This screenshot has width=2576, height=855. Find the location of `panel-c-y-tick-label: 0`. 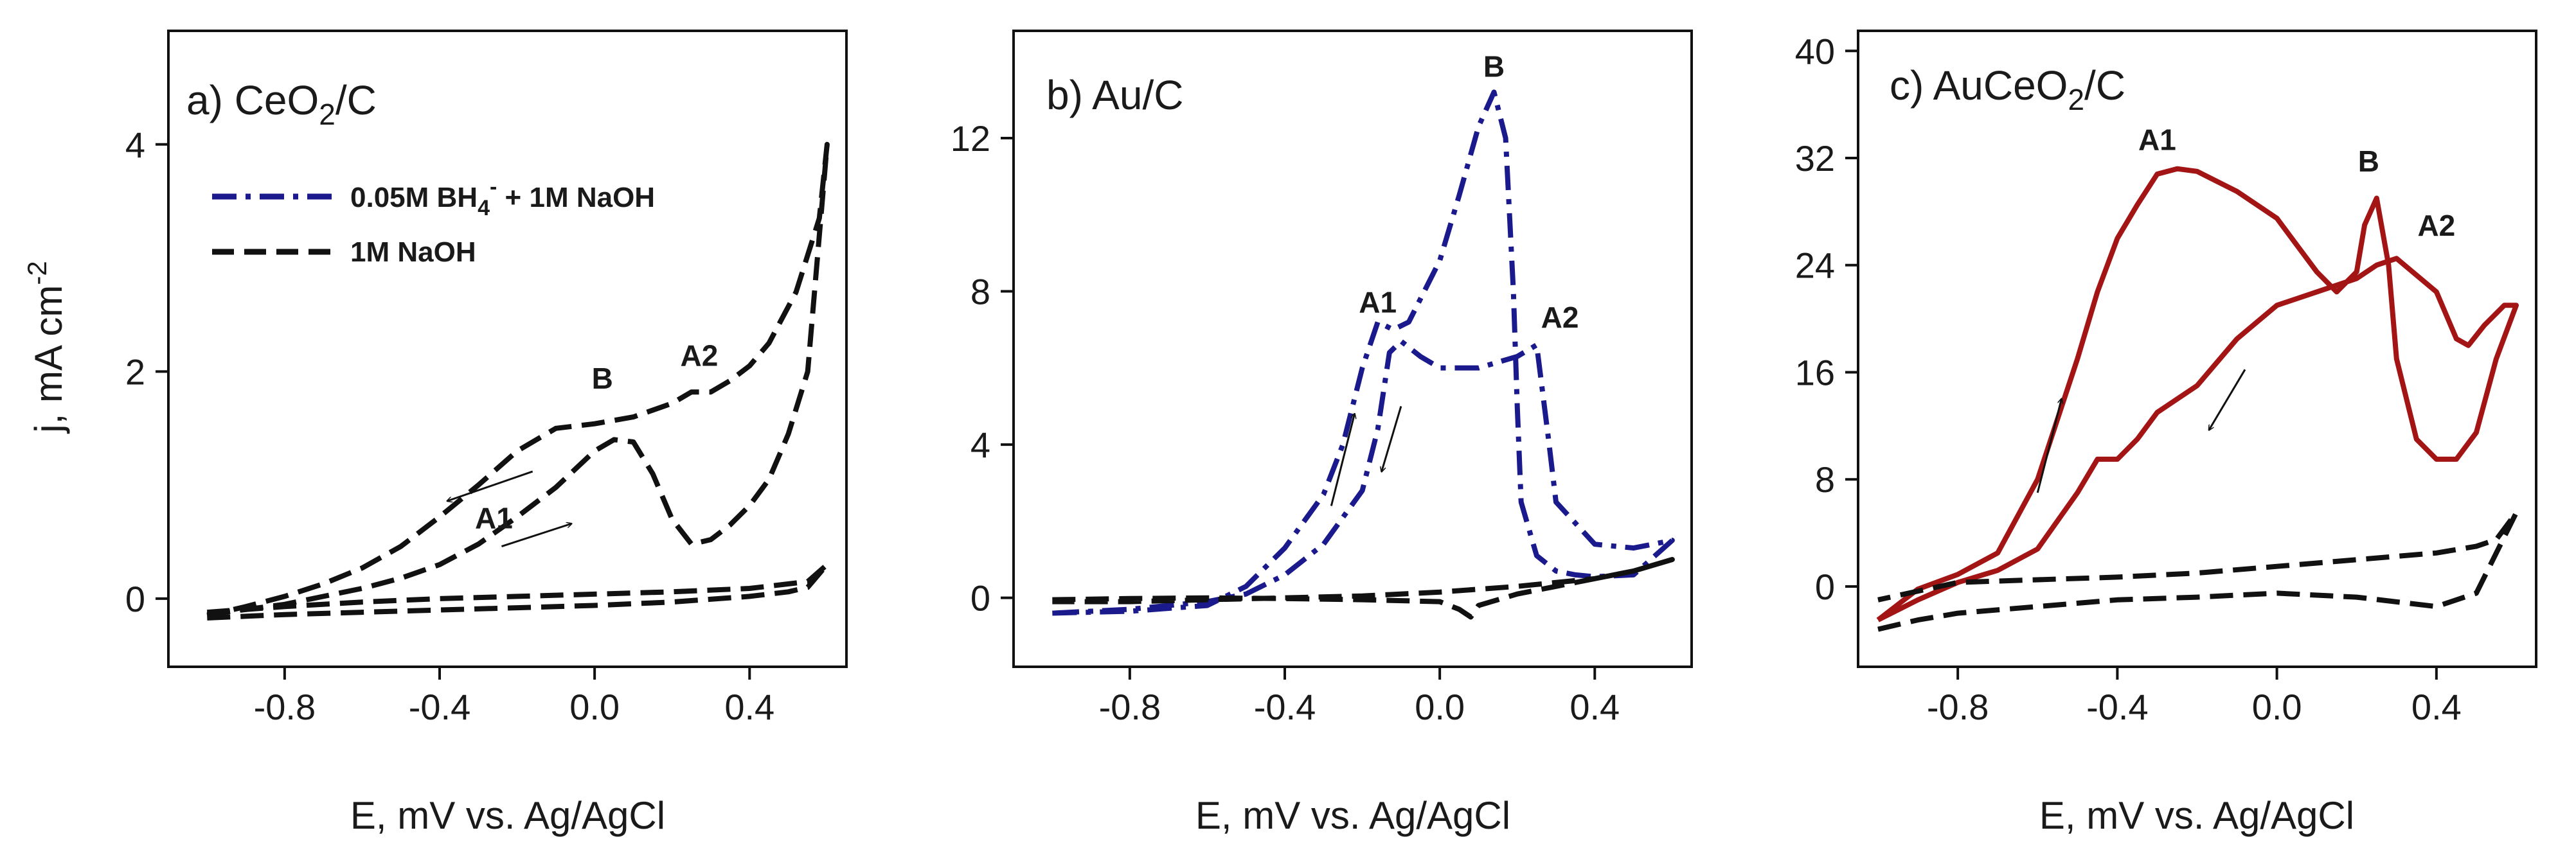

panel-c-y-tick-label: 0 is located at coordinates (1825, 587).